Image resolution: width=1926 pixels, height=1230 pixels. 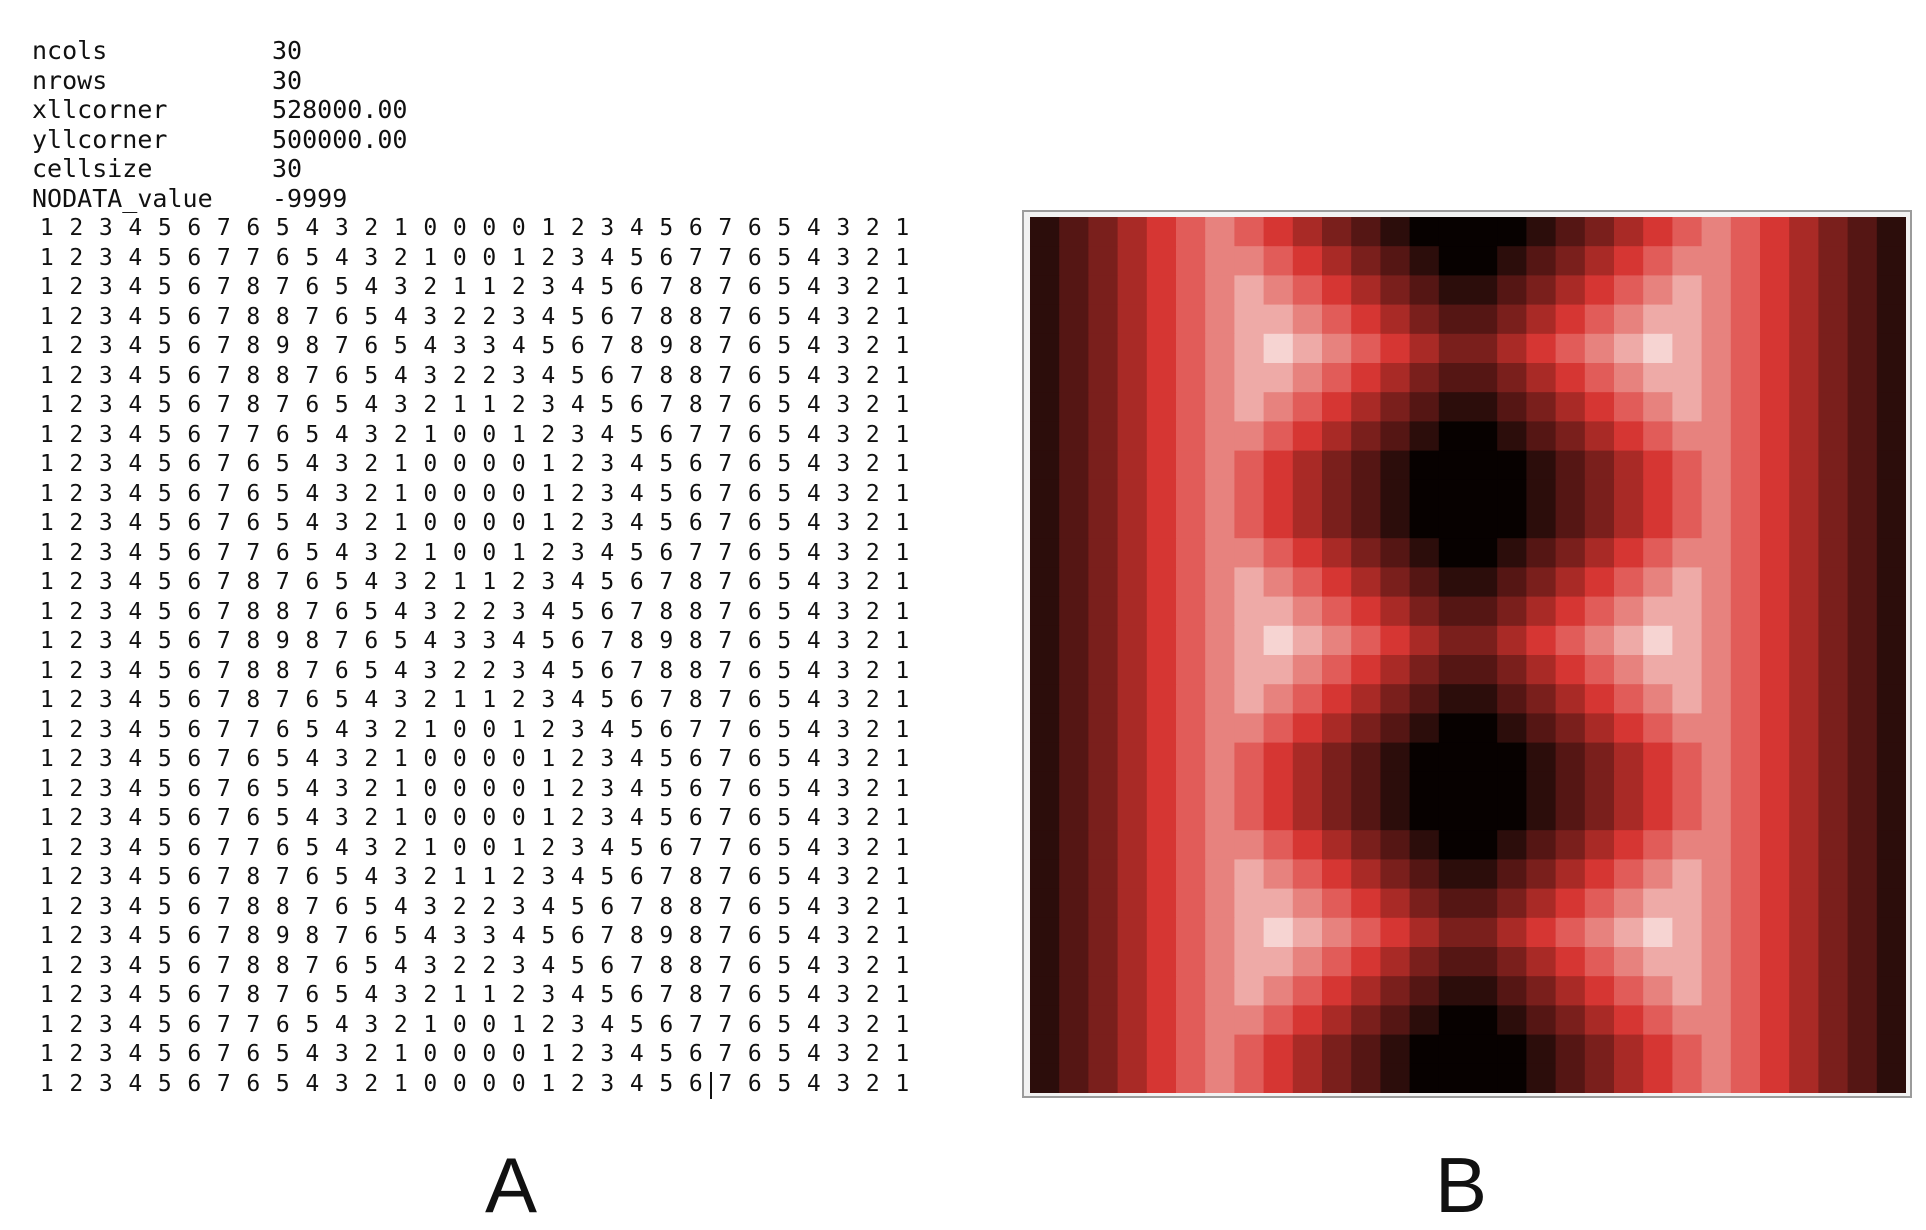 What do you see at coordinates (489, 759) in the screenshot?
I see `grid-value: 0` at bounding box center [489, 759].